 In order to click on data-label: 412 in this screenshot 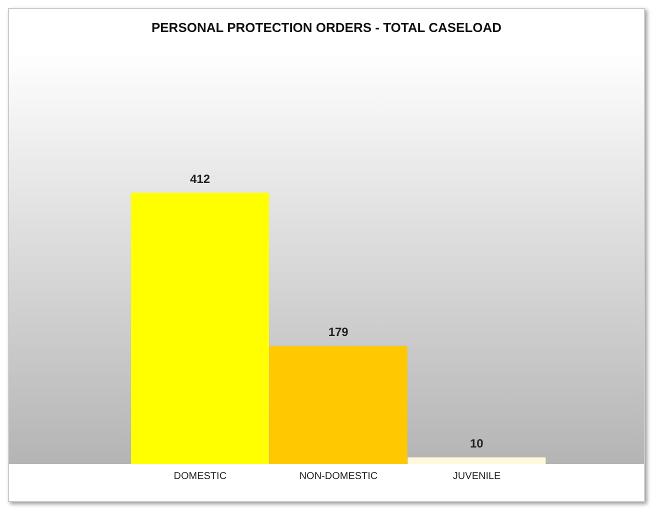, I will do `click(200, 179)`.